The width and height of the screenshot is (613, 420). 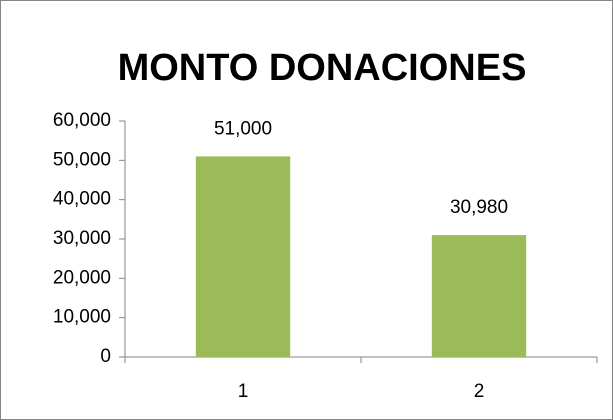 I want to click on chart-title: MONTO DONACIONES, so click(x=322, y=68).